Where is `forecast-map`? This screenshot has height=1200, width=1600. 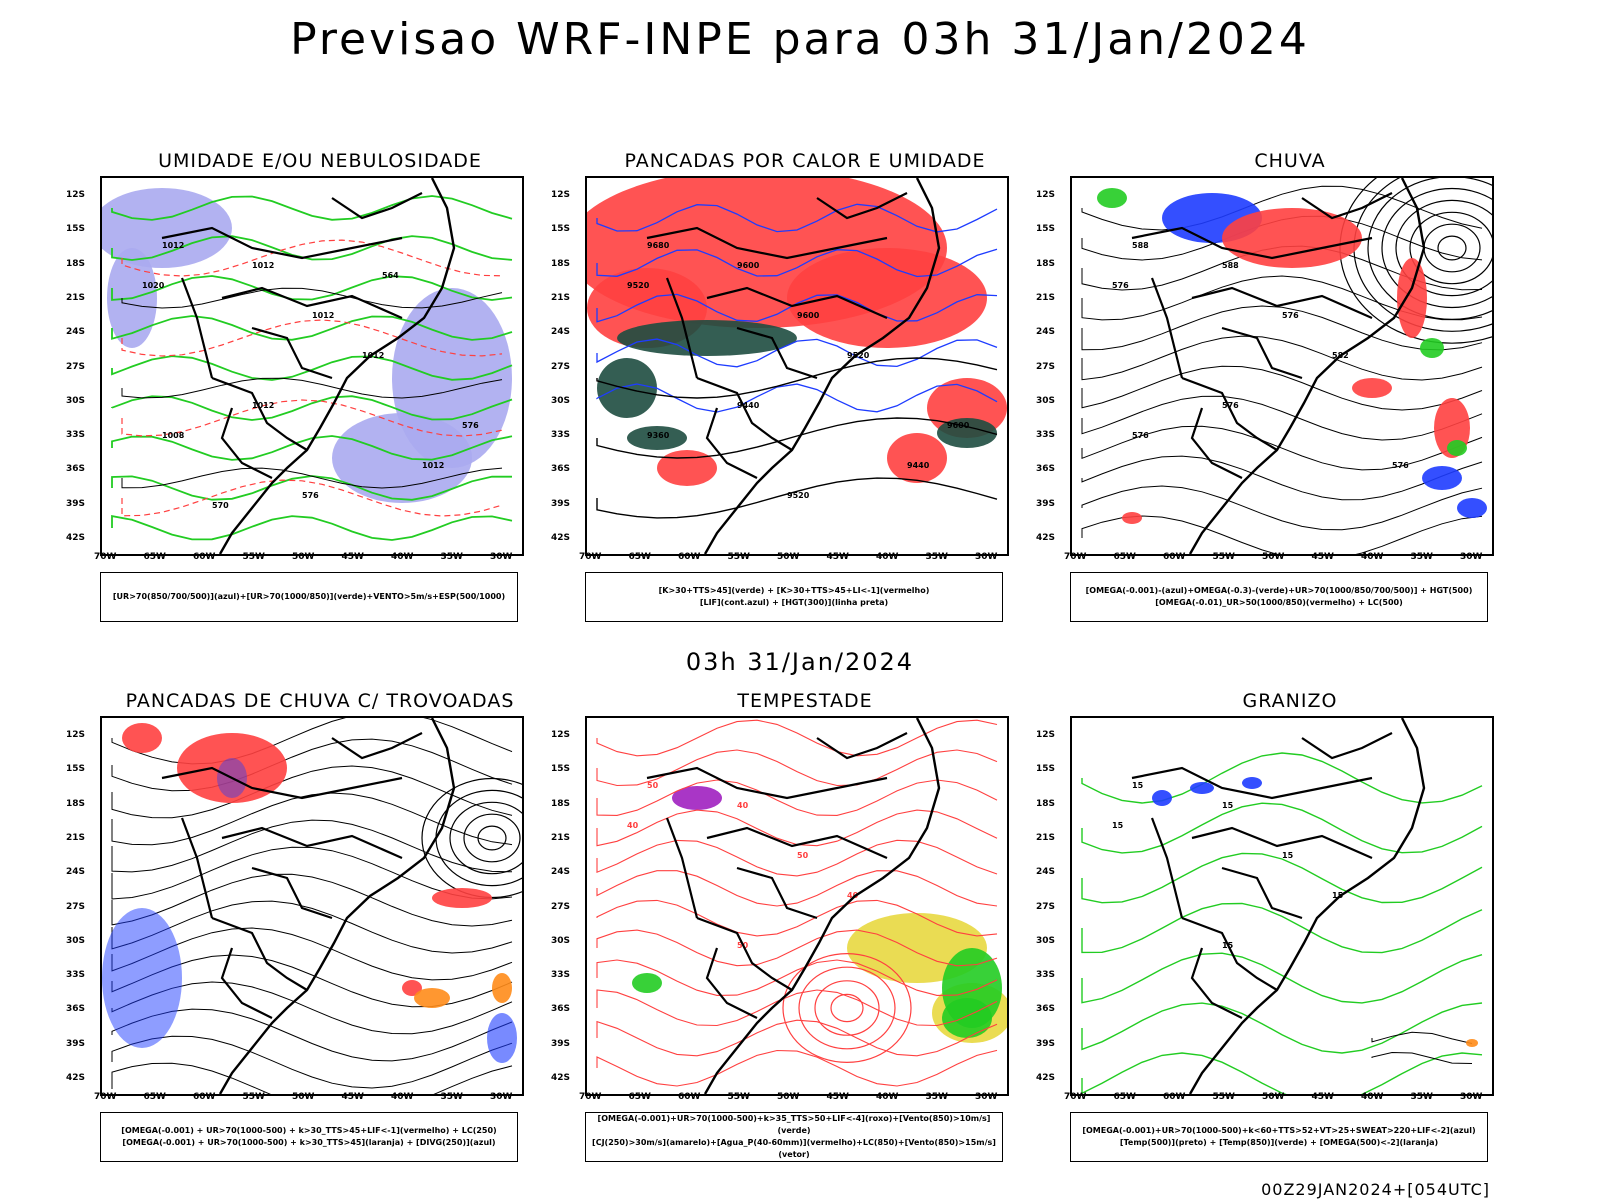
forecast-map is located at coordinates (312, 906).